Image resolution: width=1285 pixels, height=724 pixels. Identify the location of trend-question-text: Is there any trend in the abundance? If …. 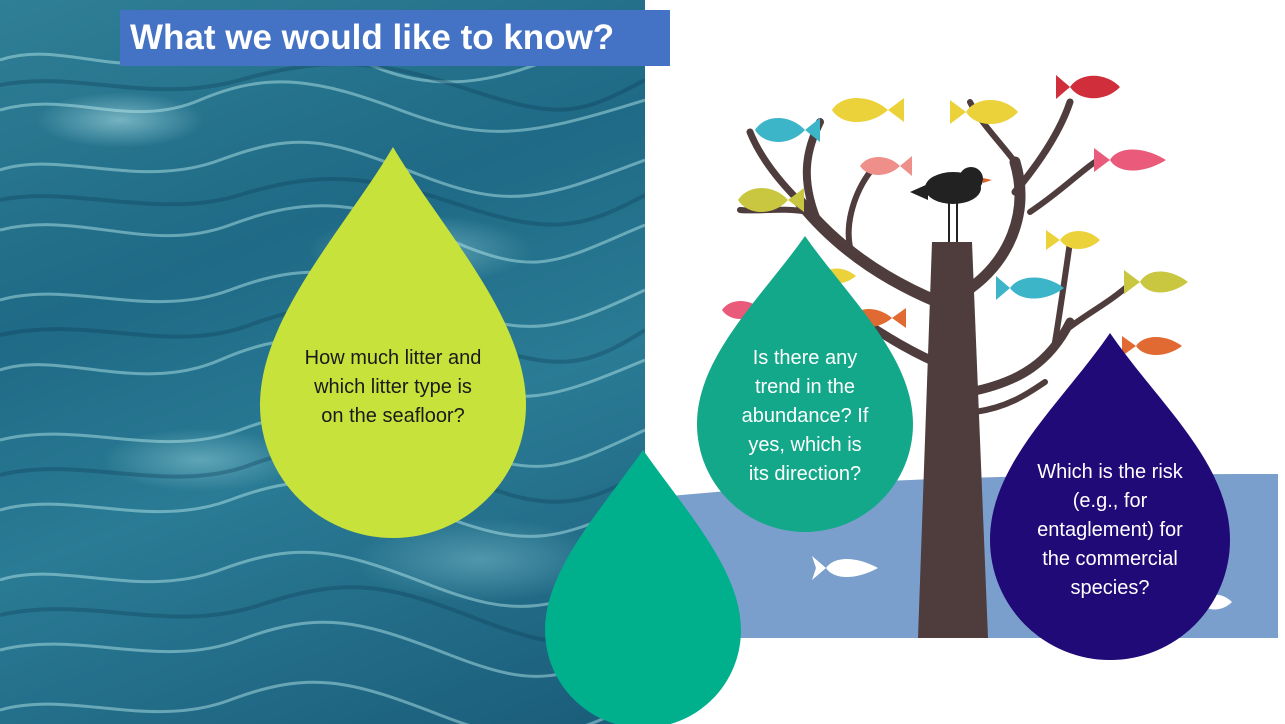
(805, 416).